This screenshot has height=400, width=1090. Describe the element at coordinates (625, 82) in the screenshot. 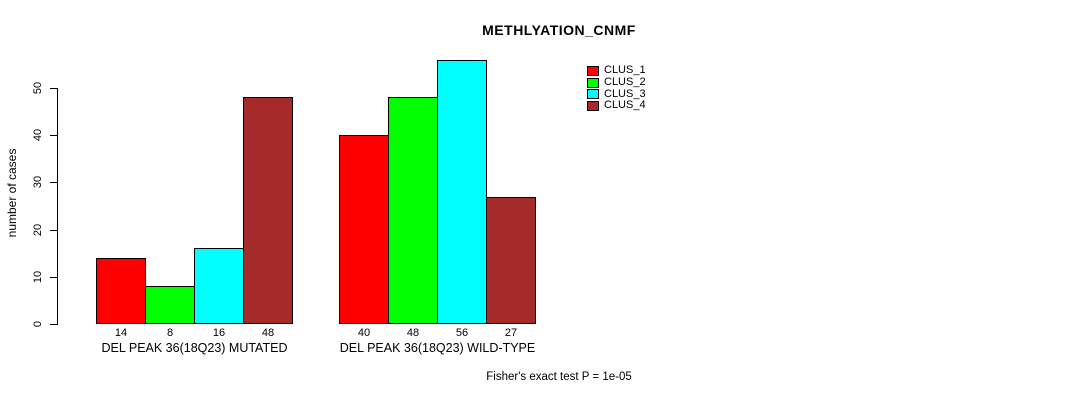

I see `legend-label: CLUS_2` at that location.